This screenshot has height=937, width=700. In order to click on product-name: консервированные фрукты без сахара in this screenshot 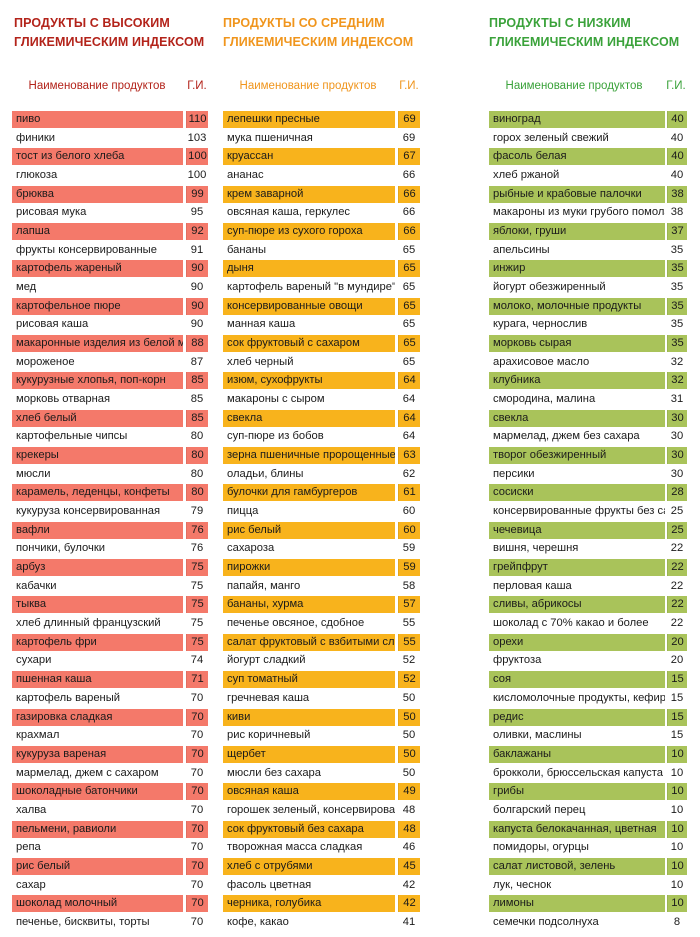, I will do `click(579, 511)`.